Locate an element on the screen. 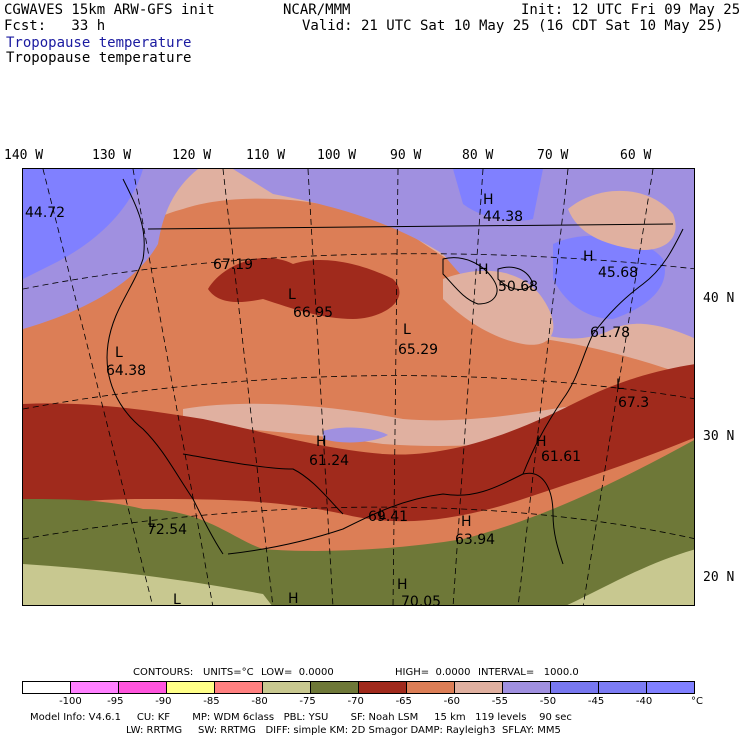 The width and height of the screenshot is (740, 740). graticule-lat-30n is located at coordinates (358, 392).